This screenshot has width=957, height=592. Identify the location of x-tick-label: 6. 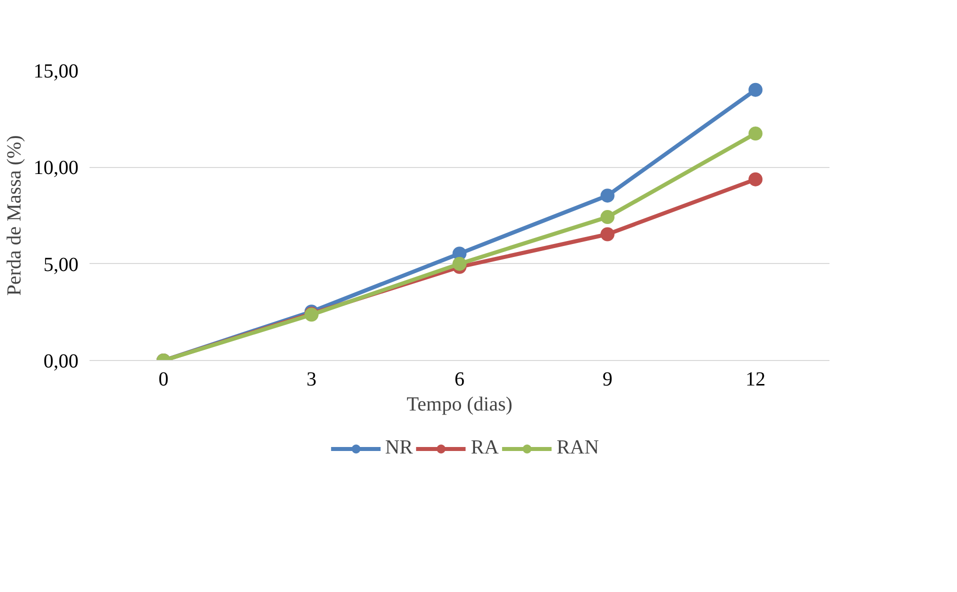
(459, 379).